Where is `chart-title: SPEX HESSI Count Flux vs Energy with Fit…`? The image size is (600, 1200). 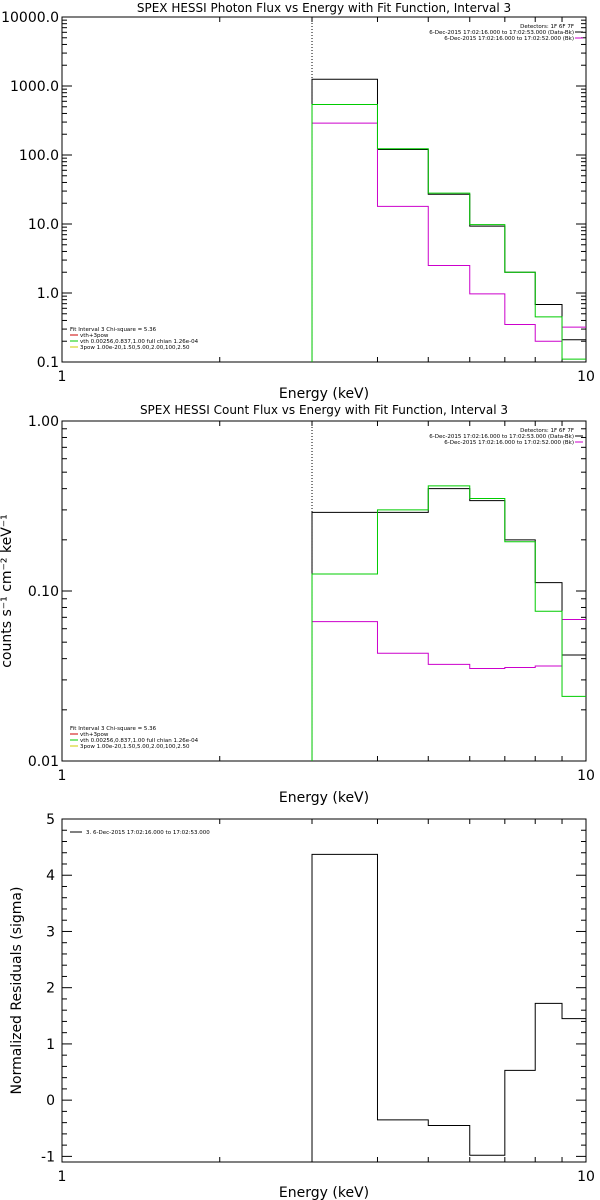
chart-title: SPEX HESSI Count Flux vs Energy with Fit… is located at coordinates (324, 410).